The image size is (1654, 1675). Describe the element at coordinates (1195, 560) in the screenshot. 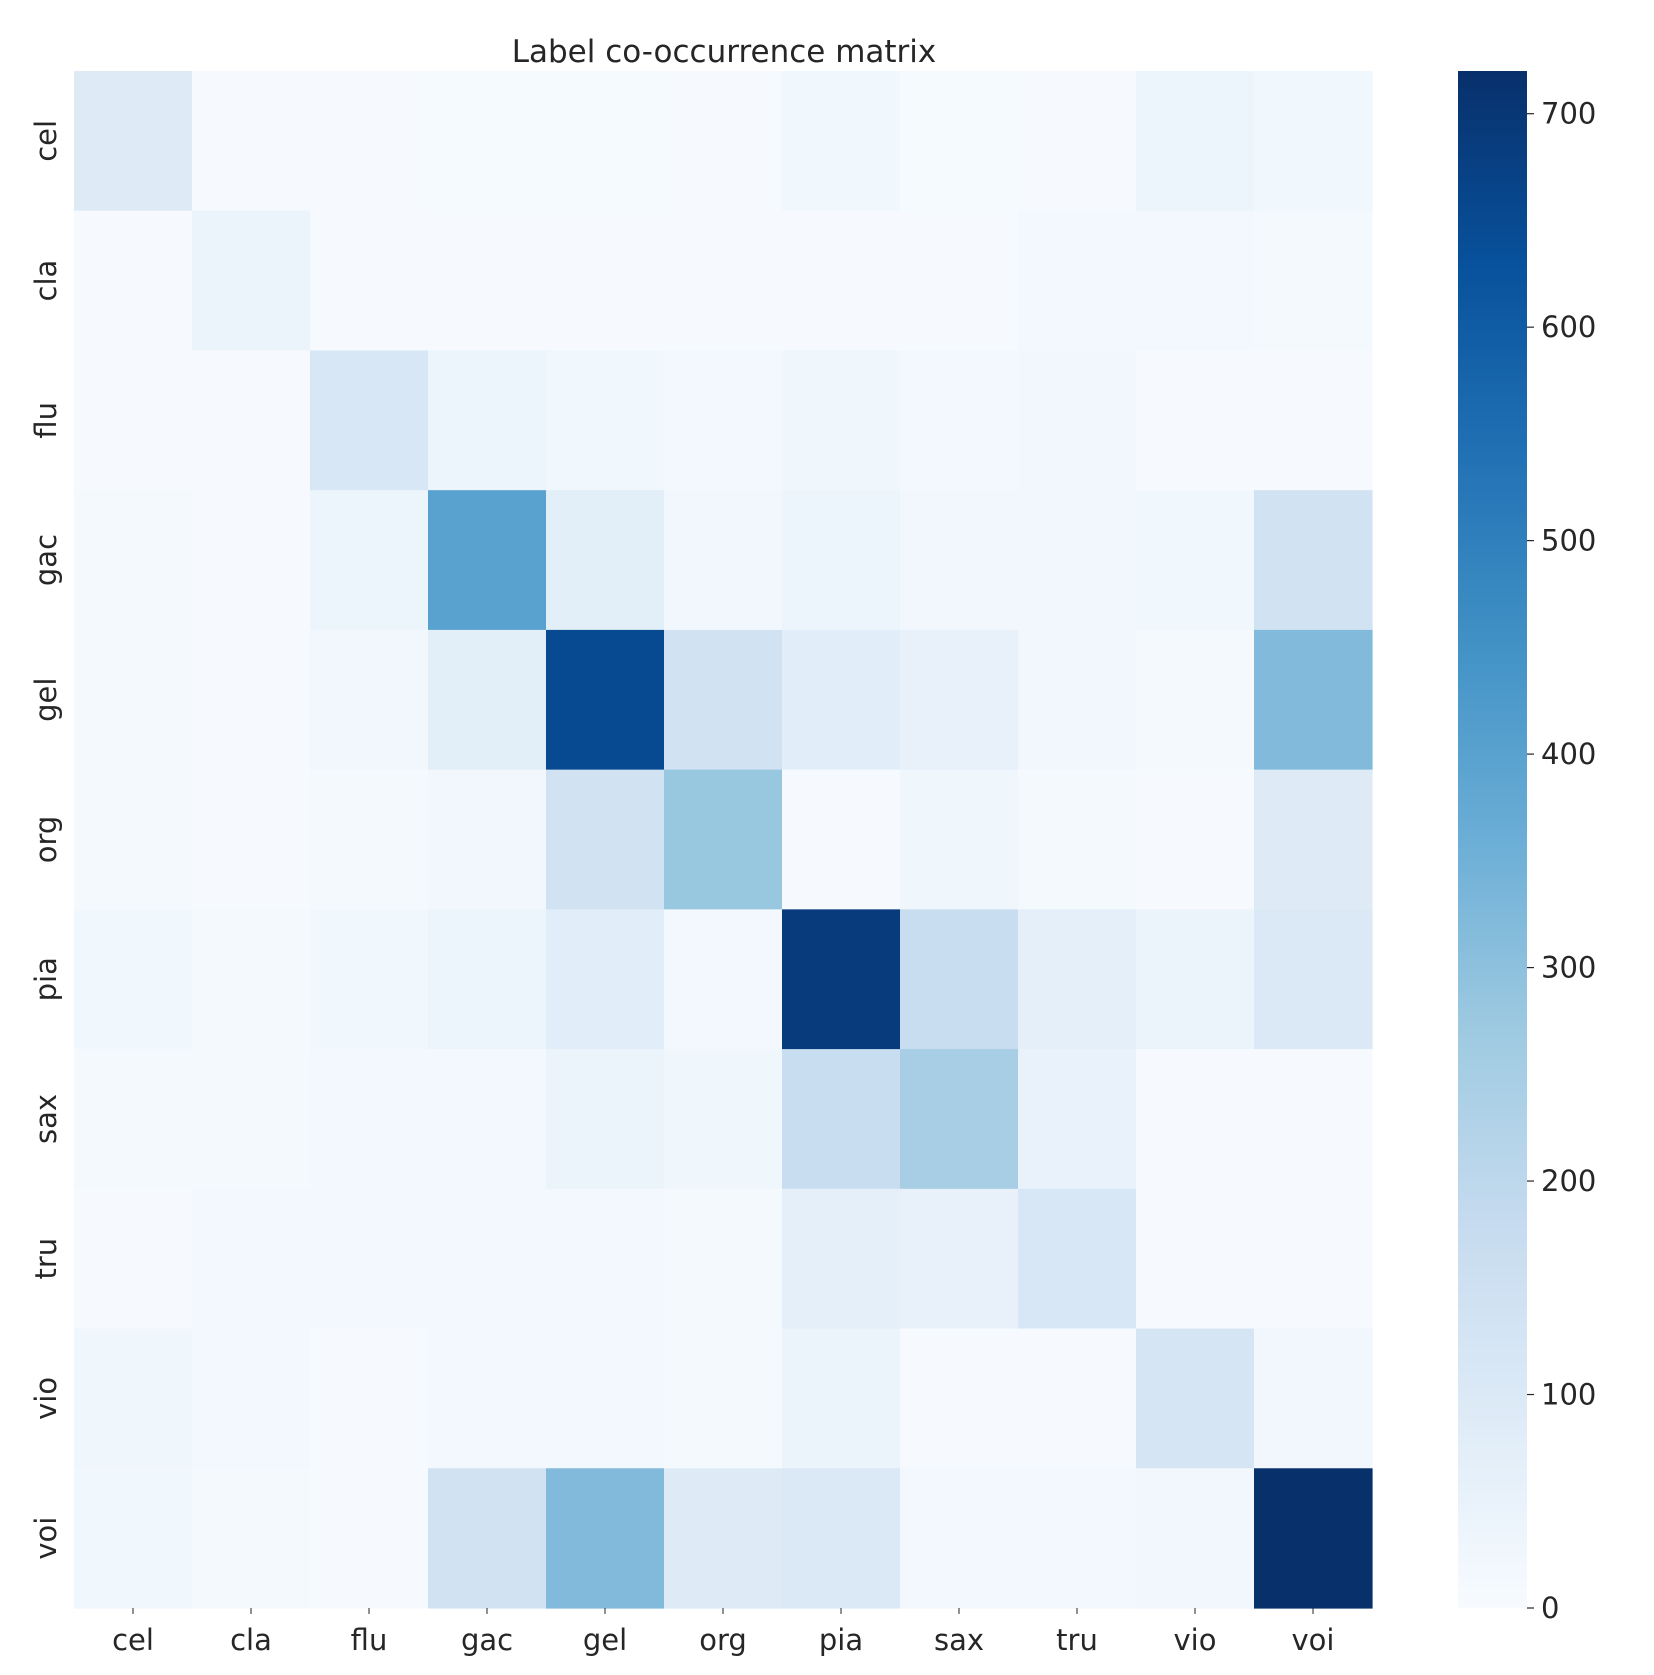

I see `cell-gac-vio` at that location.